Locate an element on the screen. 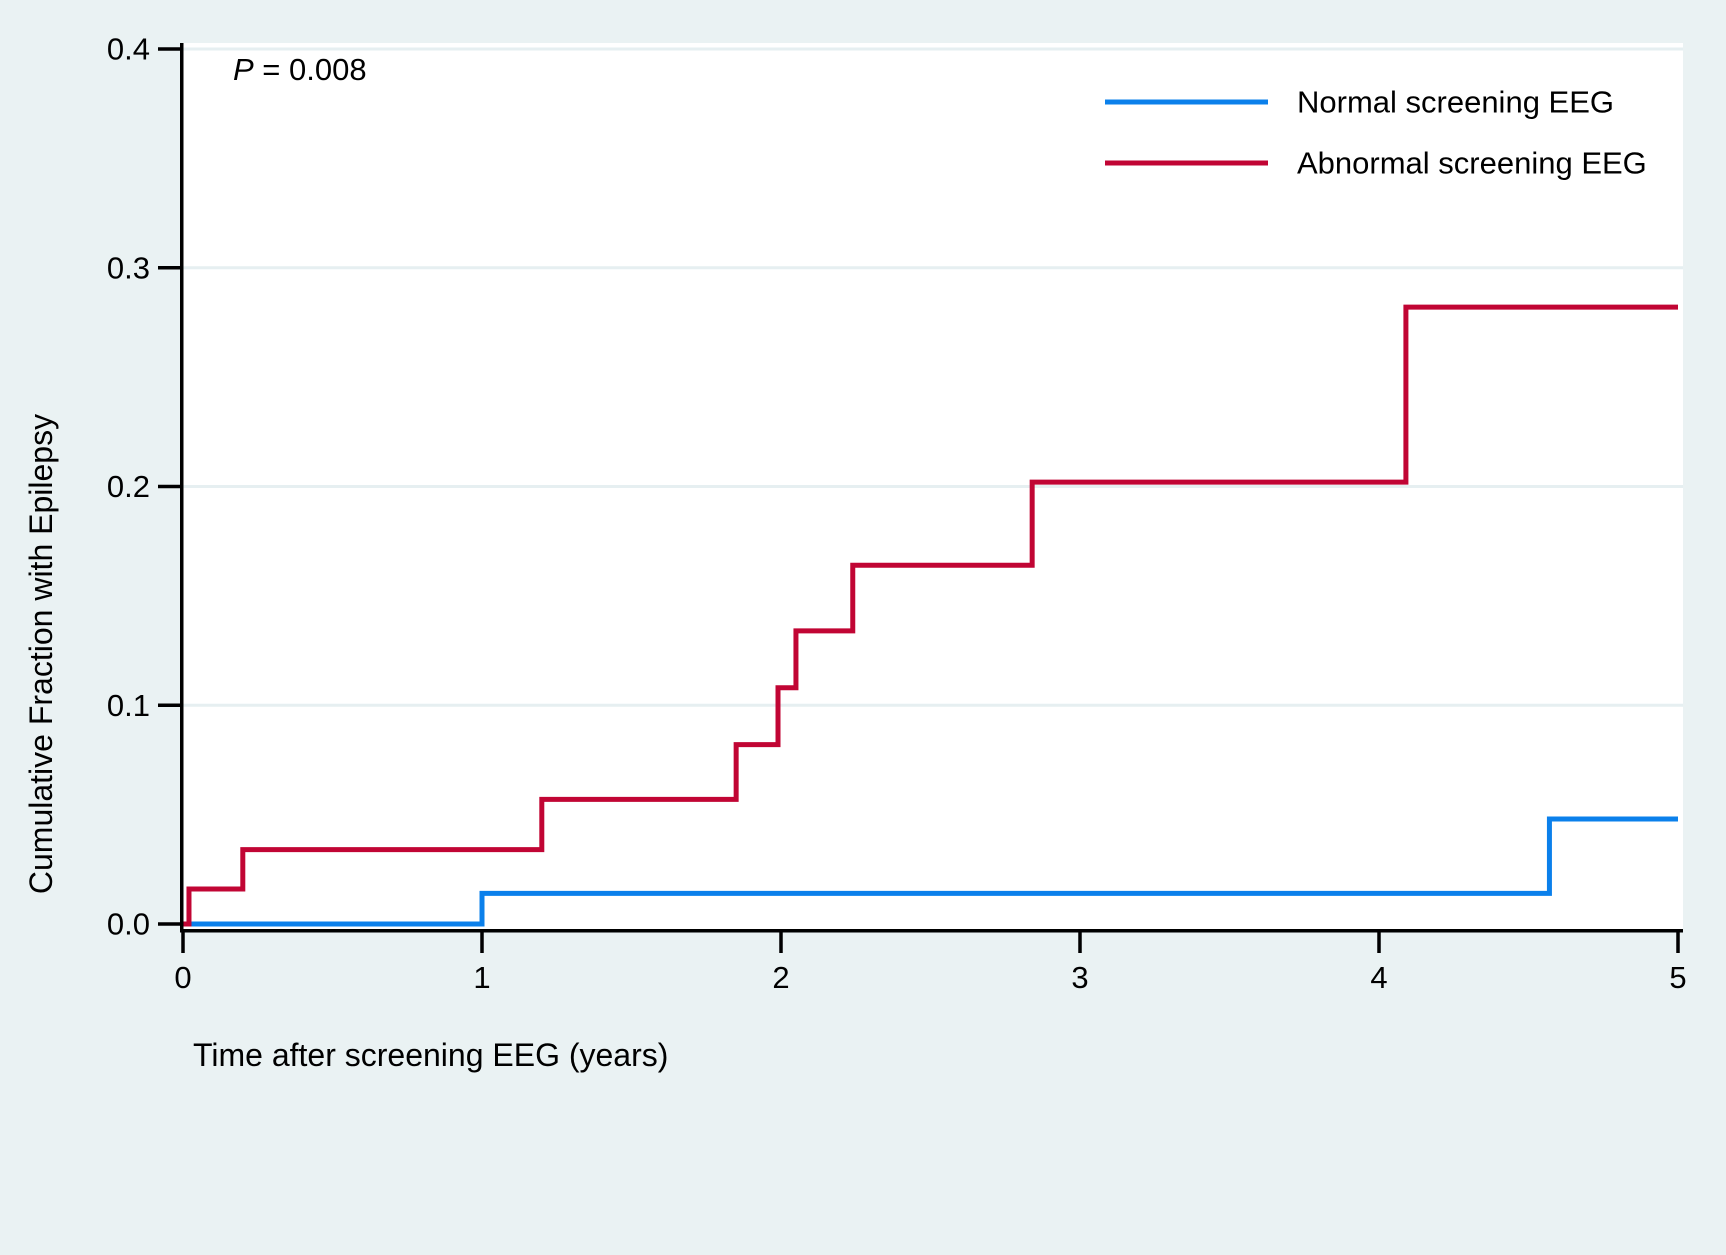 This screenshot has width=1726, height=1255. p-value-annotation: P = 0.008 is located at coordinates (300, 69).